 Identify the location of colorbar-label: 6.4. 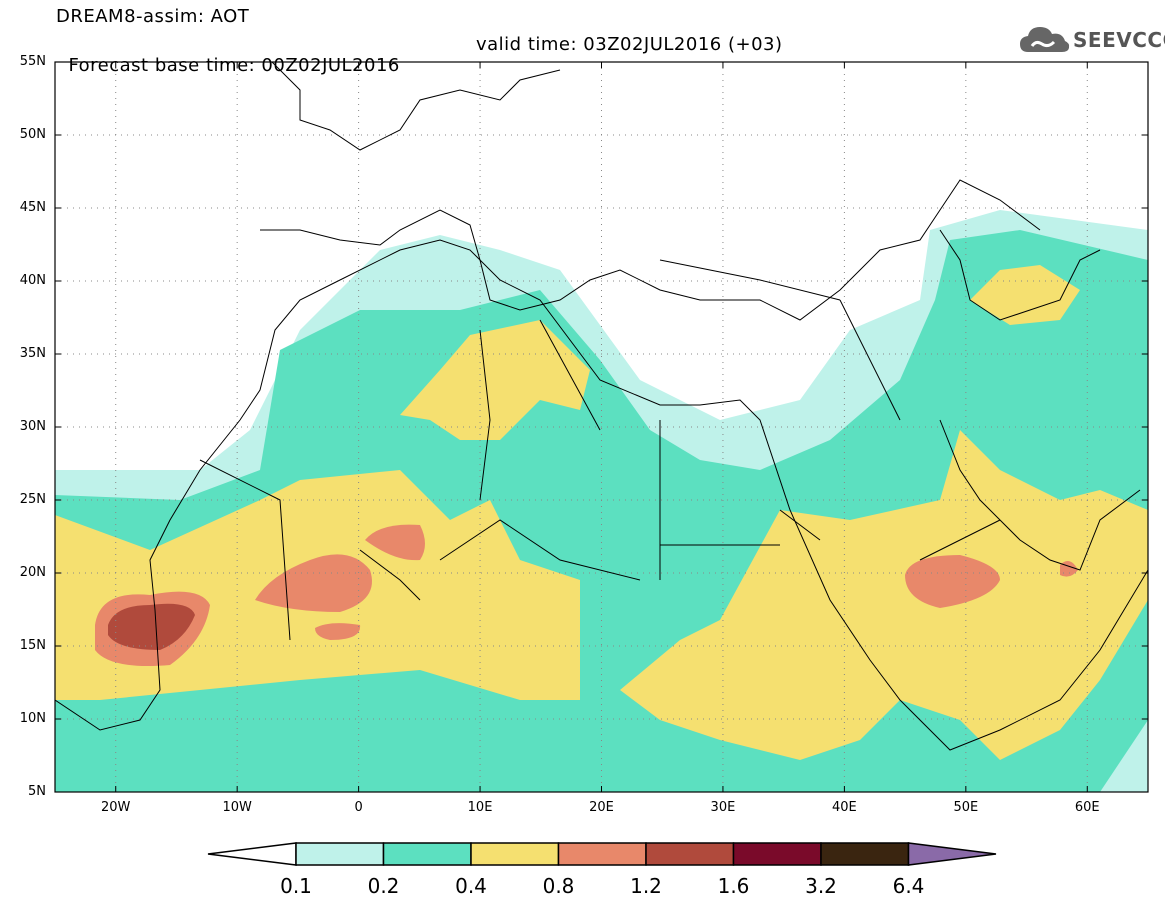
(908, 886).